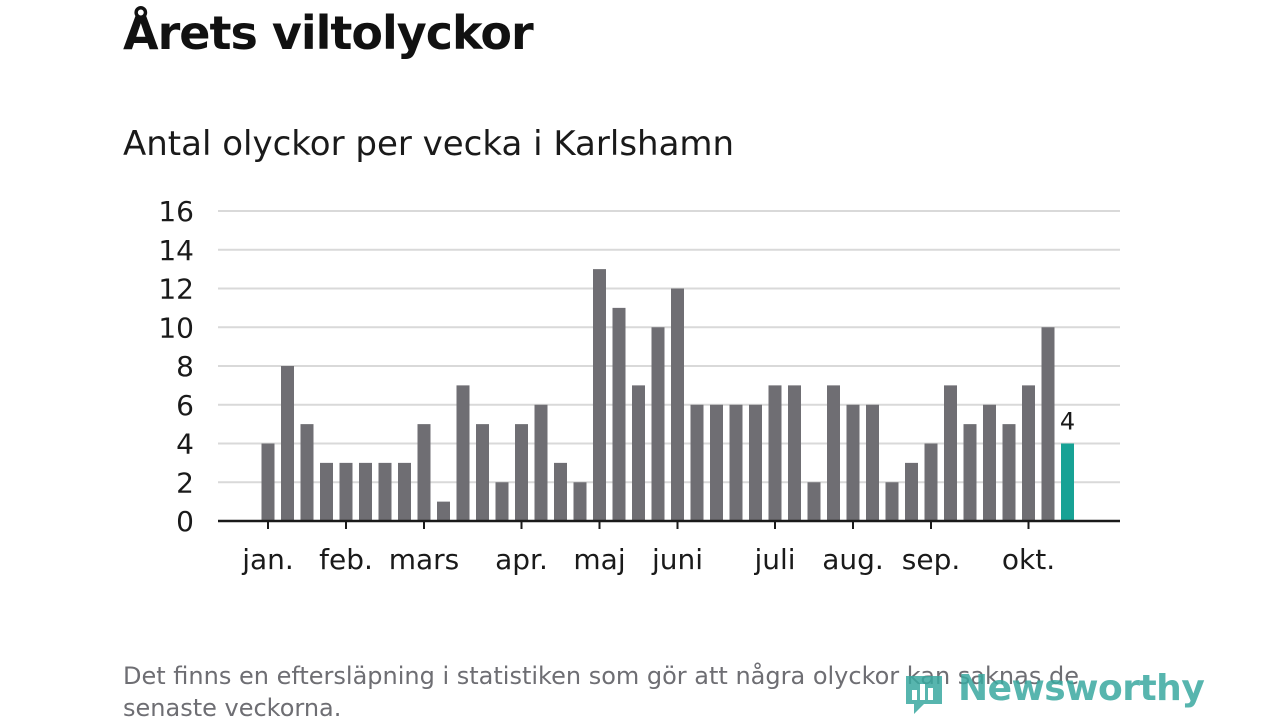 The height and width of the screenshot is (724, 1280). What do you see at coordinates (185, 482) in the screenshot?
I see `y-tick-label: 2` at bounding box center [185, 482].